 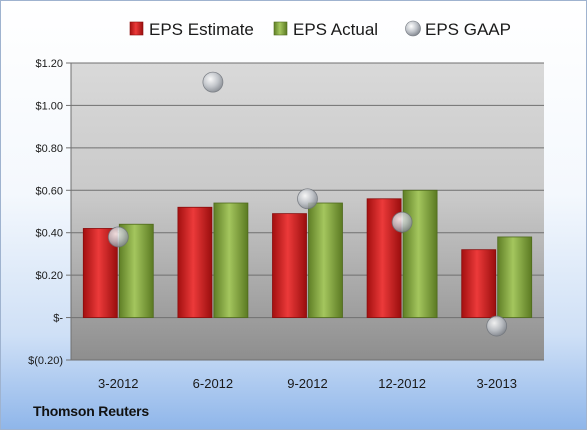 I want to click on x-tick-label: 3-2013, so click(x=496, y=383).